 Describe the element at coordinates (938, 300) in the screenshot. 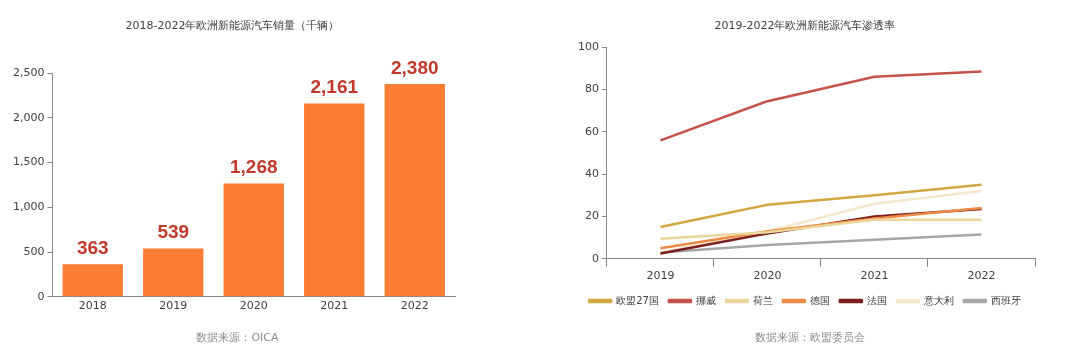

I see `legend-label: 意大利` at that location.